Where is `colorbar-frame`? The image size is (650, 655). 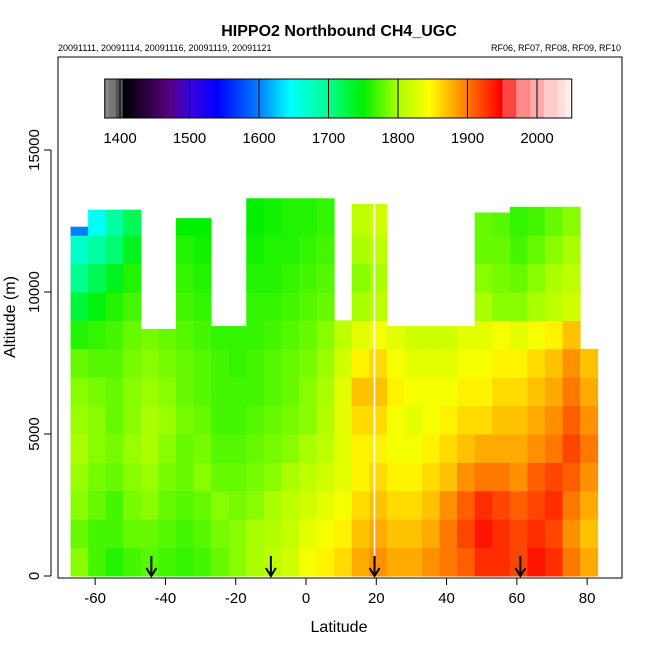 colorbar-frame is located at coordinates (338, 98).